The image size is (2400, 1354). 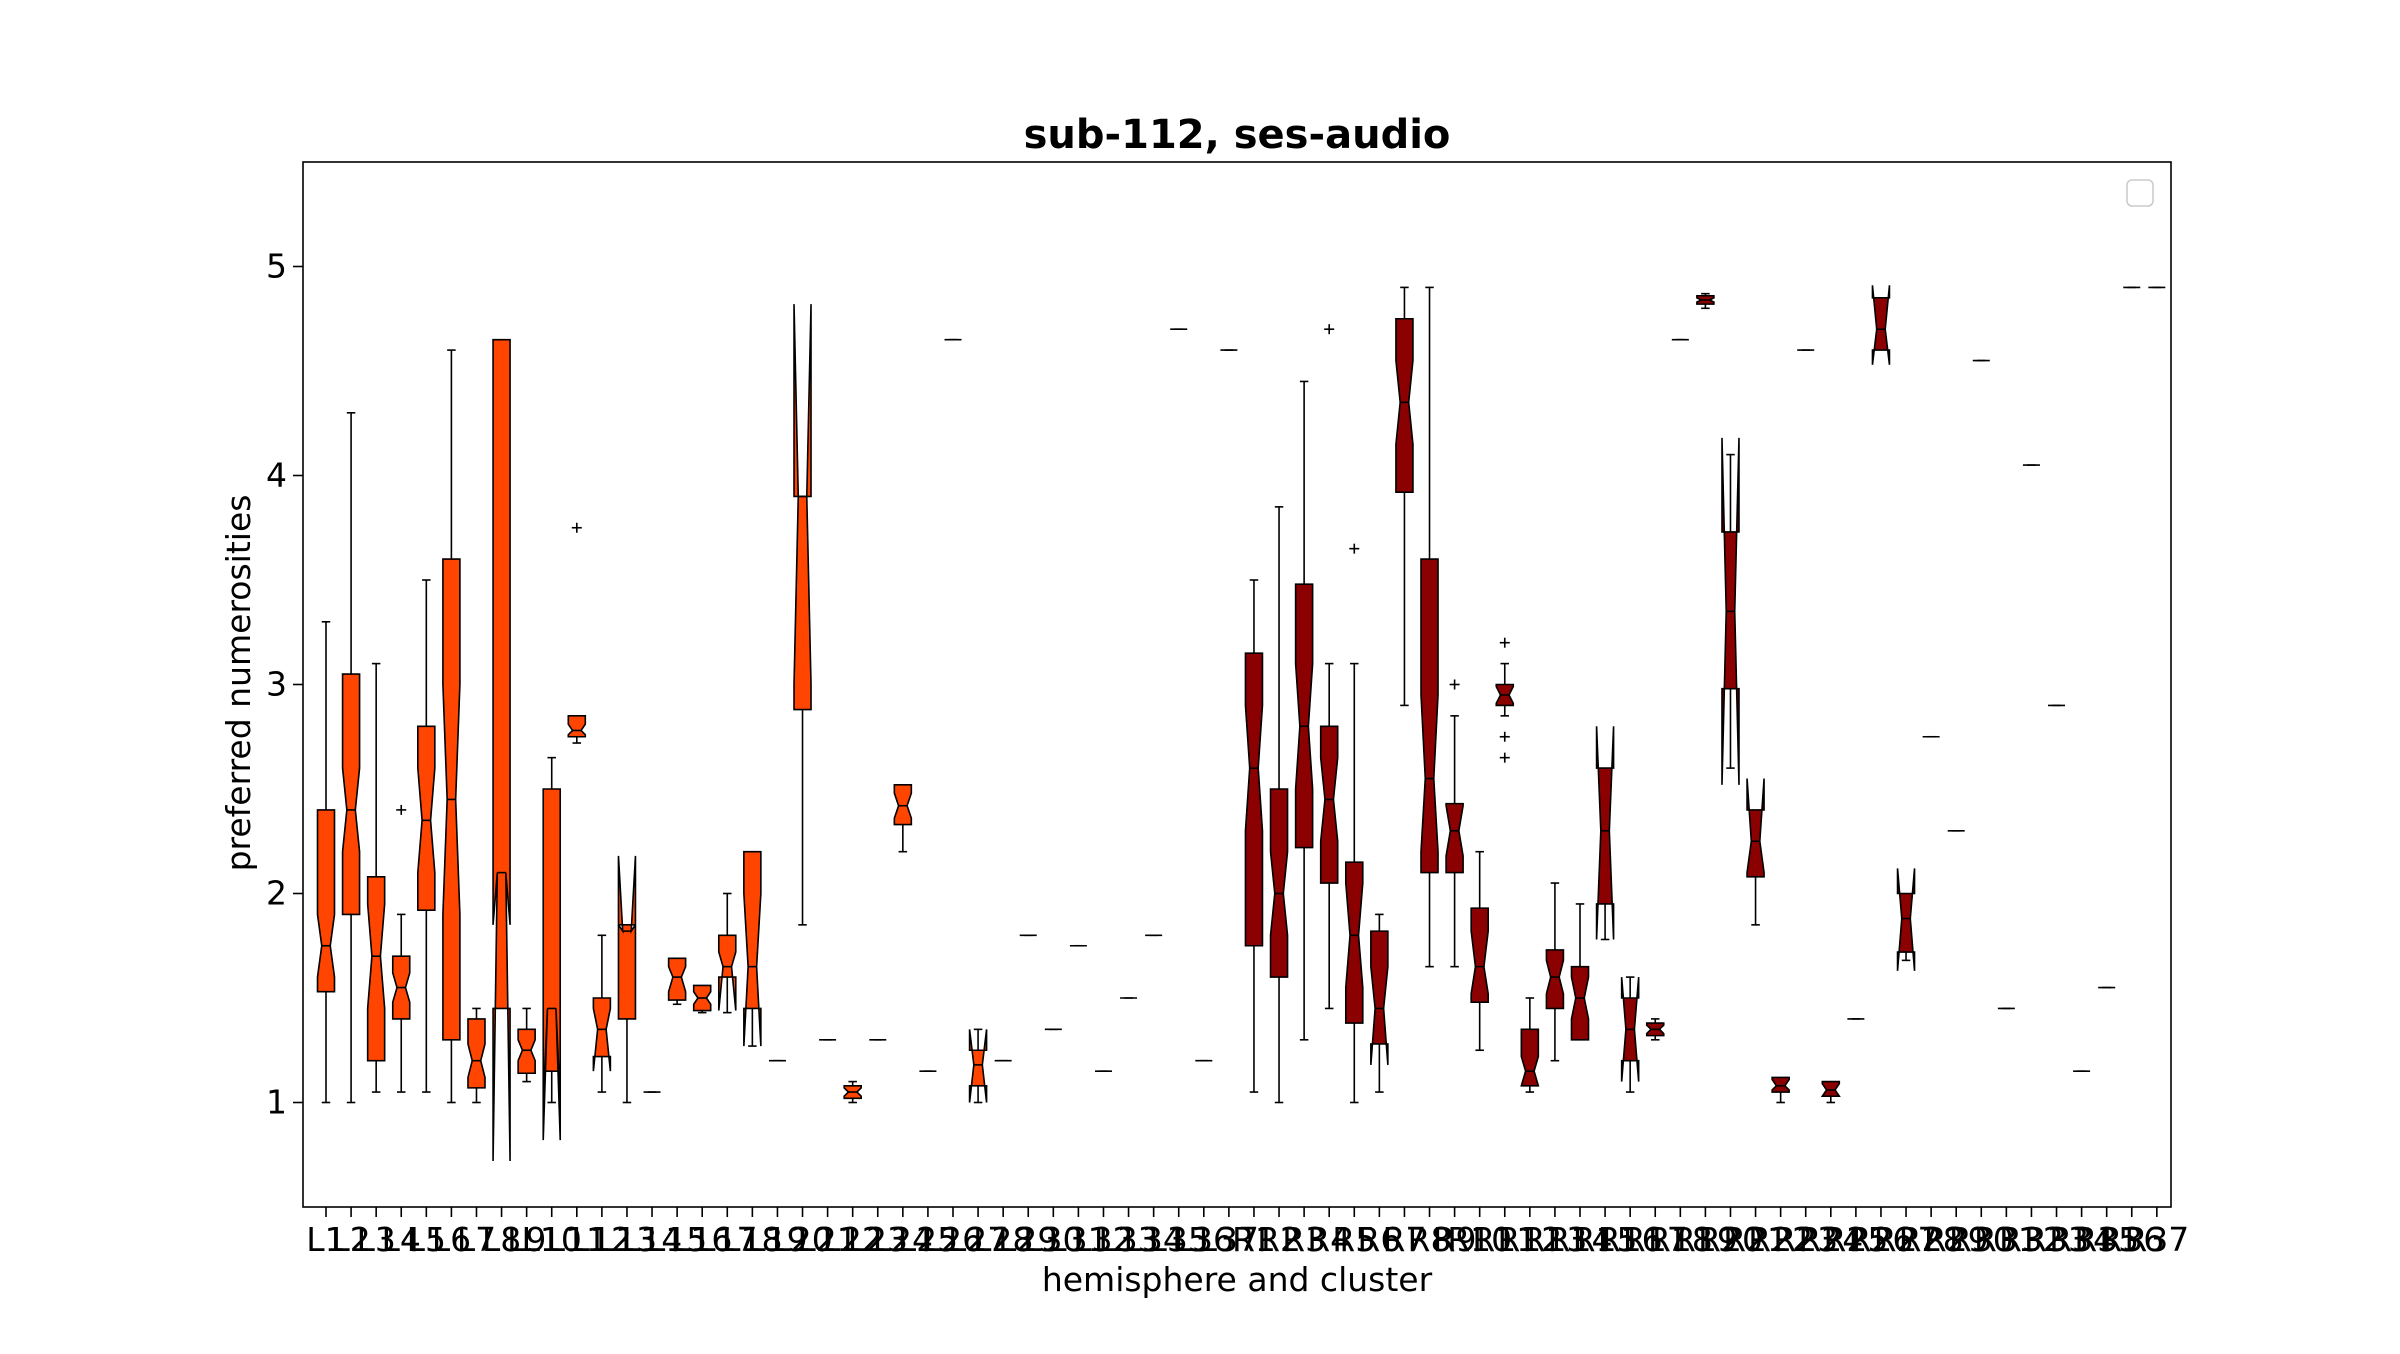 I want to click on x-tick-label: L32, so click(x=1103, y=1239).